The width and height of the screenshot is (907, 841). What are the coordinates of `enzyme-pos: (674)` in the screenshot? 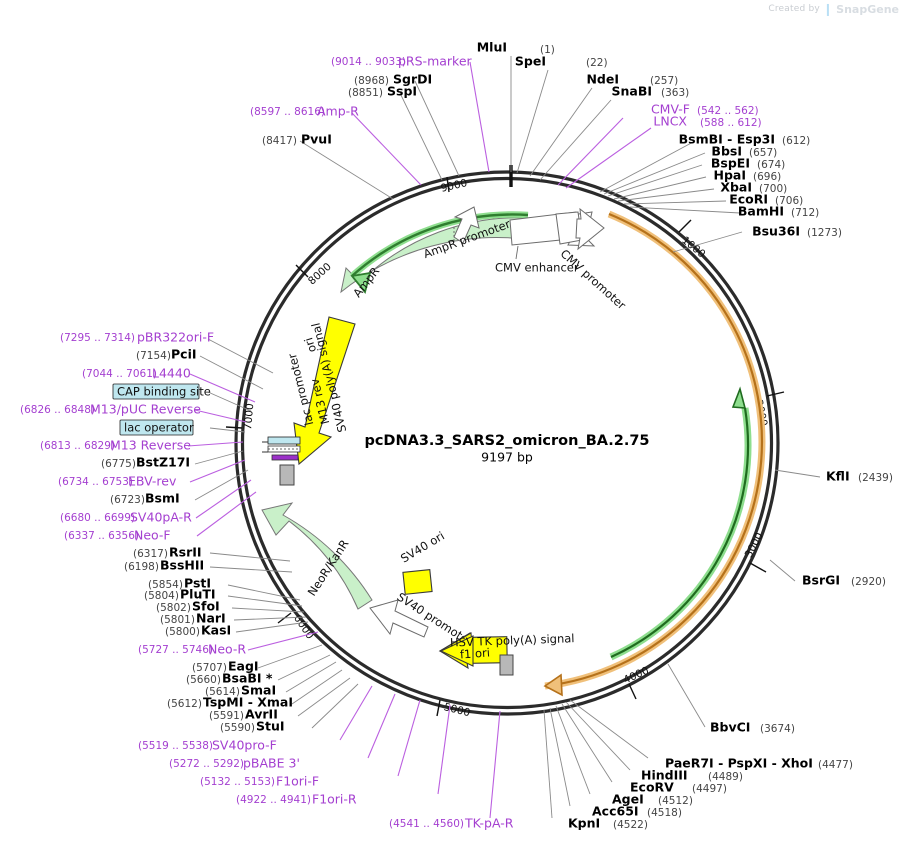 It's located at (771, 165).